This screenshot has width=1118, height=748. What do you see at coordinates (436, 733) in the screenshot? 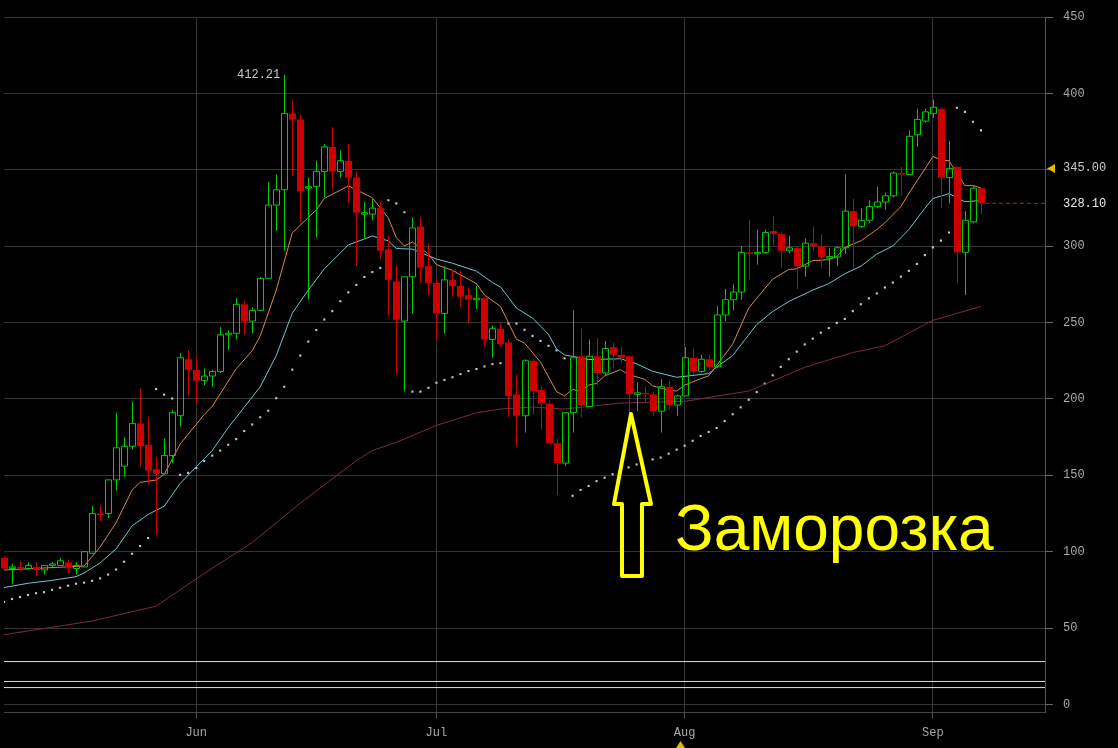
I see `x-tick-label: Jul` at bounding box center [436, 733].